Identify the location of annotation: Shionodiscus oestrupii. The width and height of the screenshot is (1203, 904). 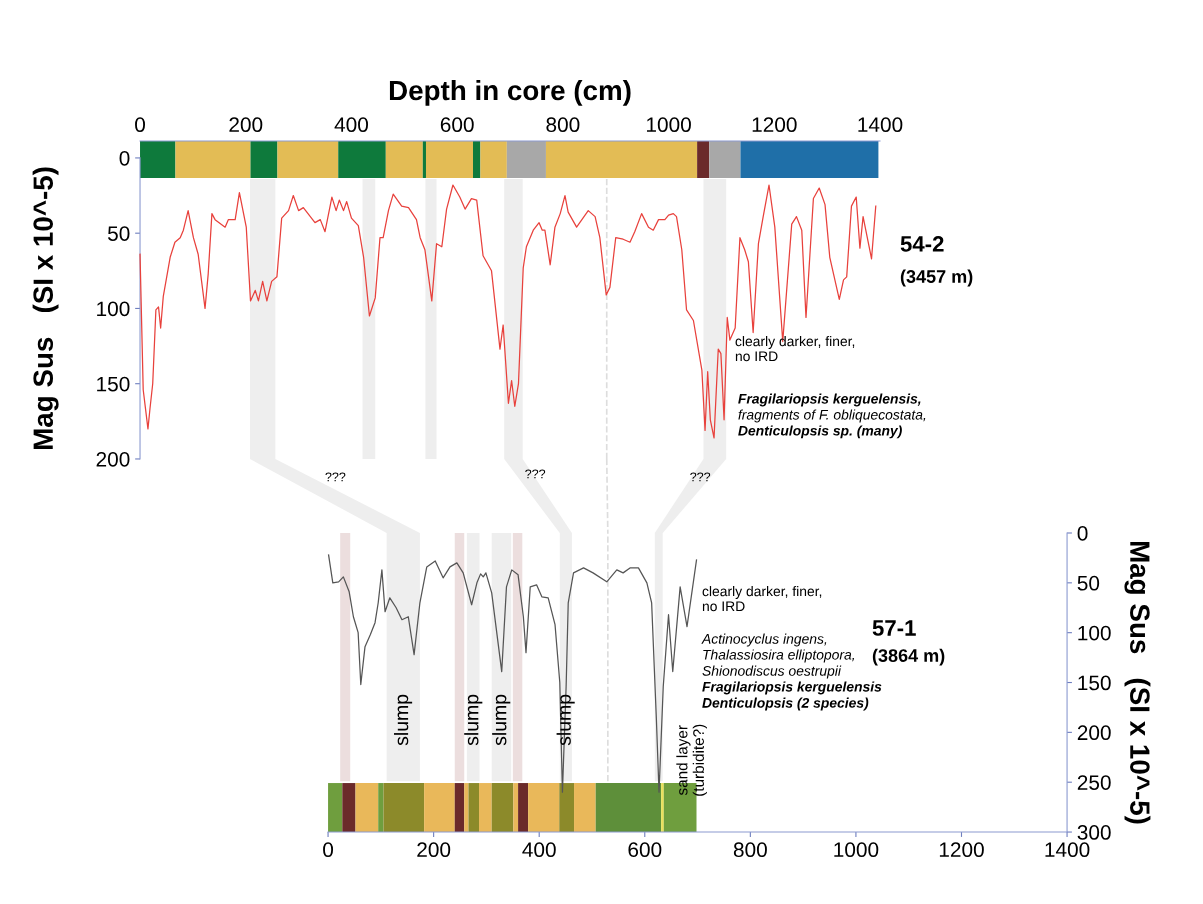
(772, 672).